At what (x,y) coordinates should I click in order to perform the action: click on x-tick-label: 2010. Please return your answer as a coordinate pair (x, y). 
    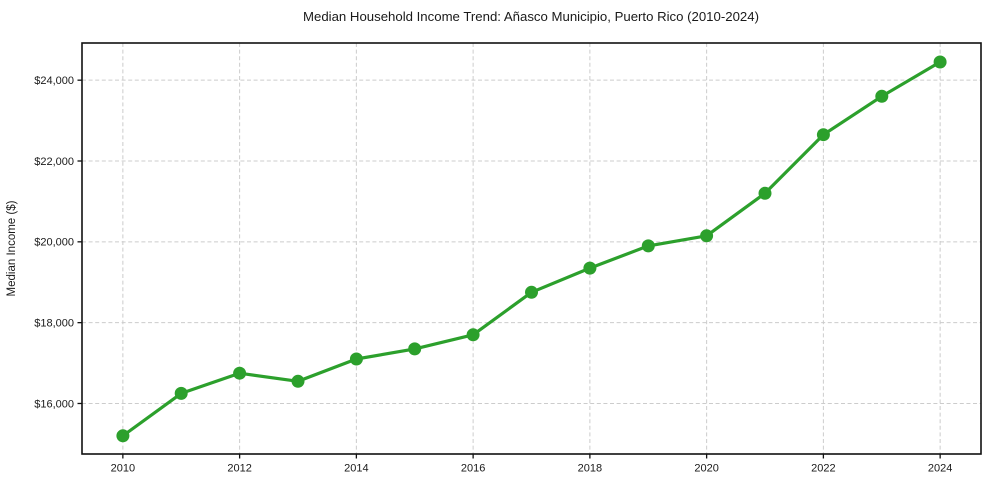
    Looking at the image, I should click on (123, 469).